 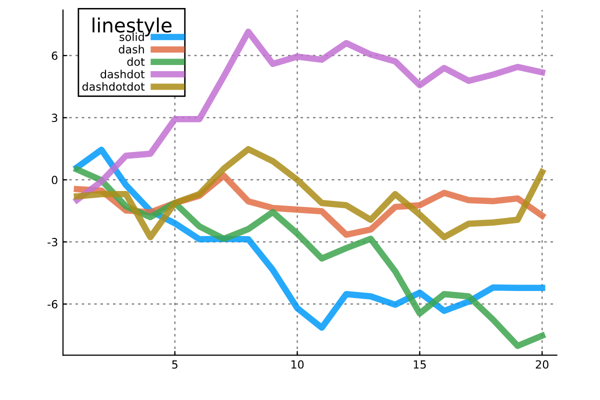 What do you see at coordinates (131, 49) in the screenshot?
I see `legend-label: dash` at bounding box center [131, 49].